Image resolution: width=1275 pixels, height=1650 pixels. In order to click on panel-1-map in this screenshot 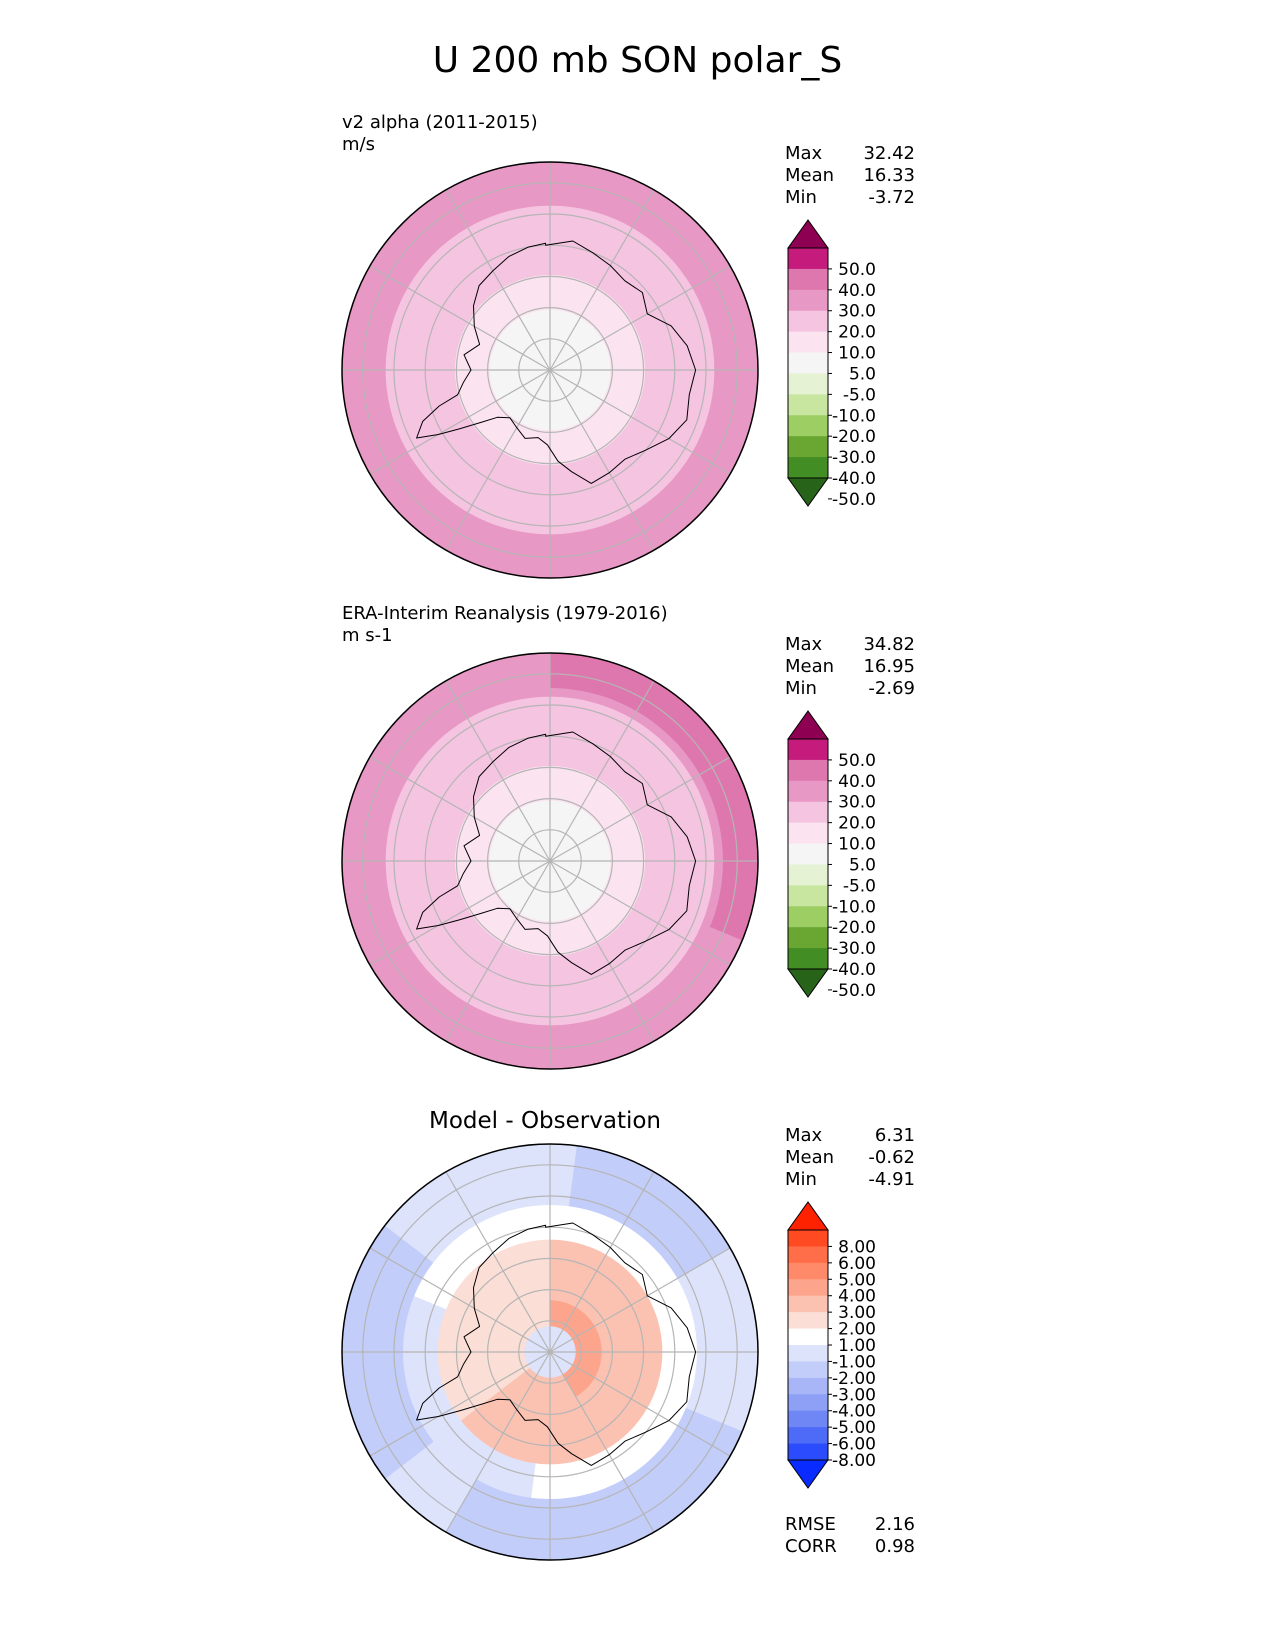, I will do `click(550, 370)`.